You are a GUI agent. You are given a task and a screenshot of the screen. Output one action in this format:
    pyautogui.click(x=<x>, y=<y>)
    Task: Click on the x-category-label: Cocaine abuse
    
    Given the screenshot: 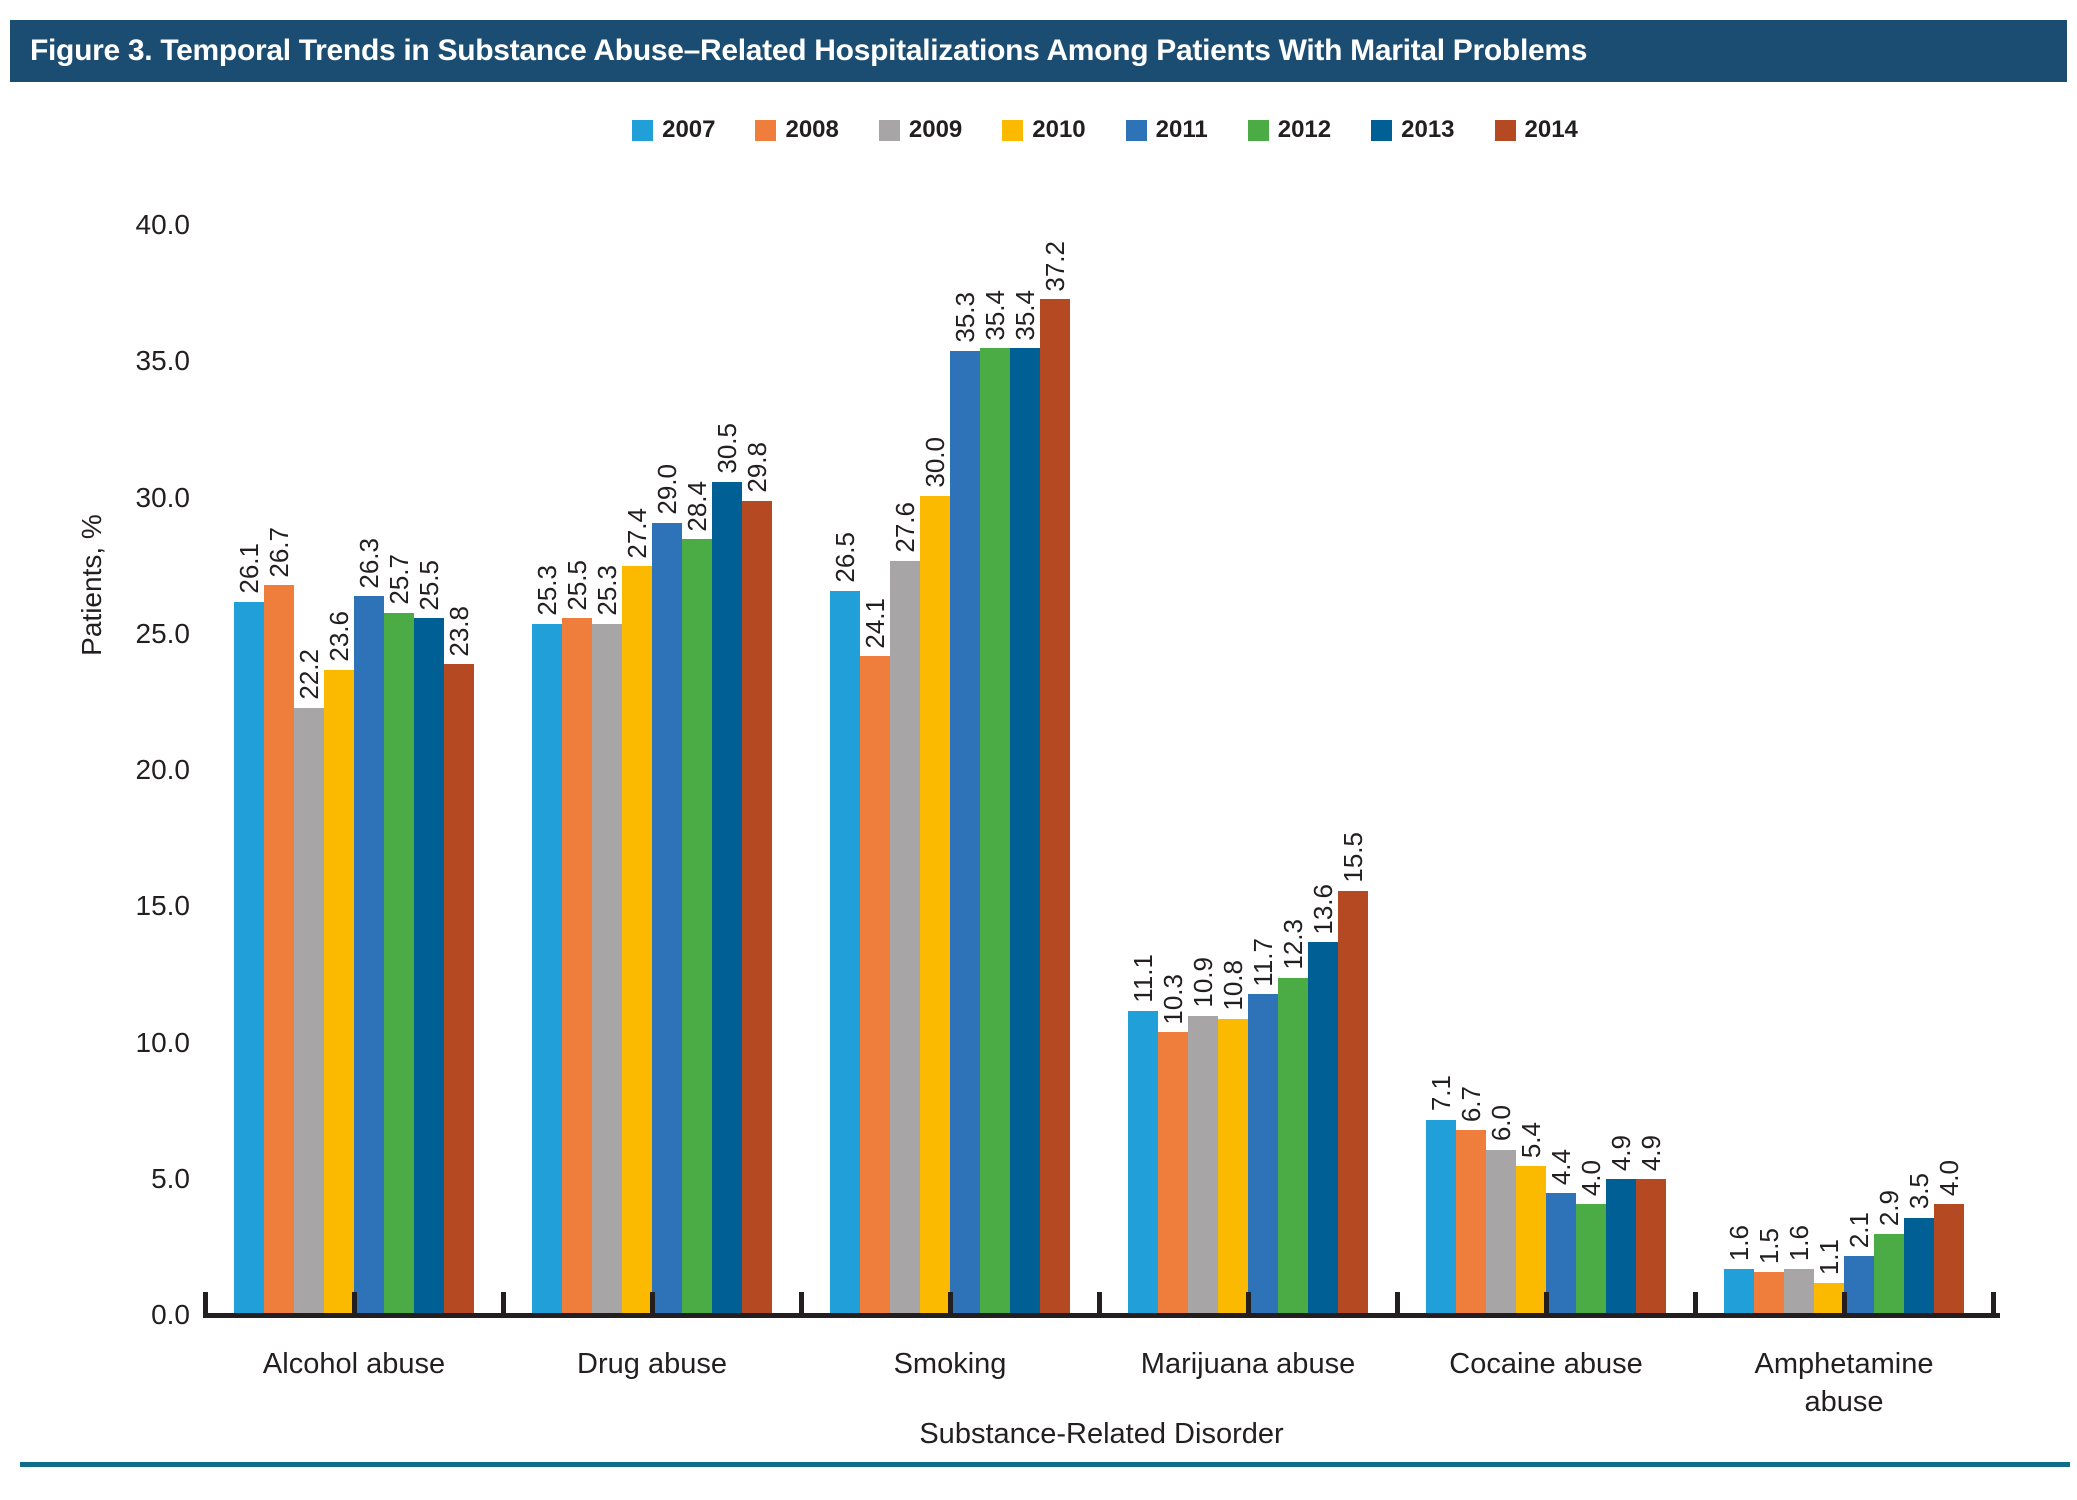 What is the action you would take?
    pyautogui.click(x=1546, y=1364)
    